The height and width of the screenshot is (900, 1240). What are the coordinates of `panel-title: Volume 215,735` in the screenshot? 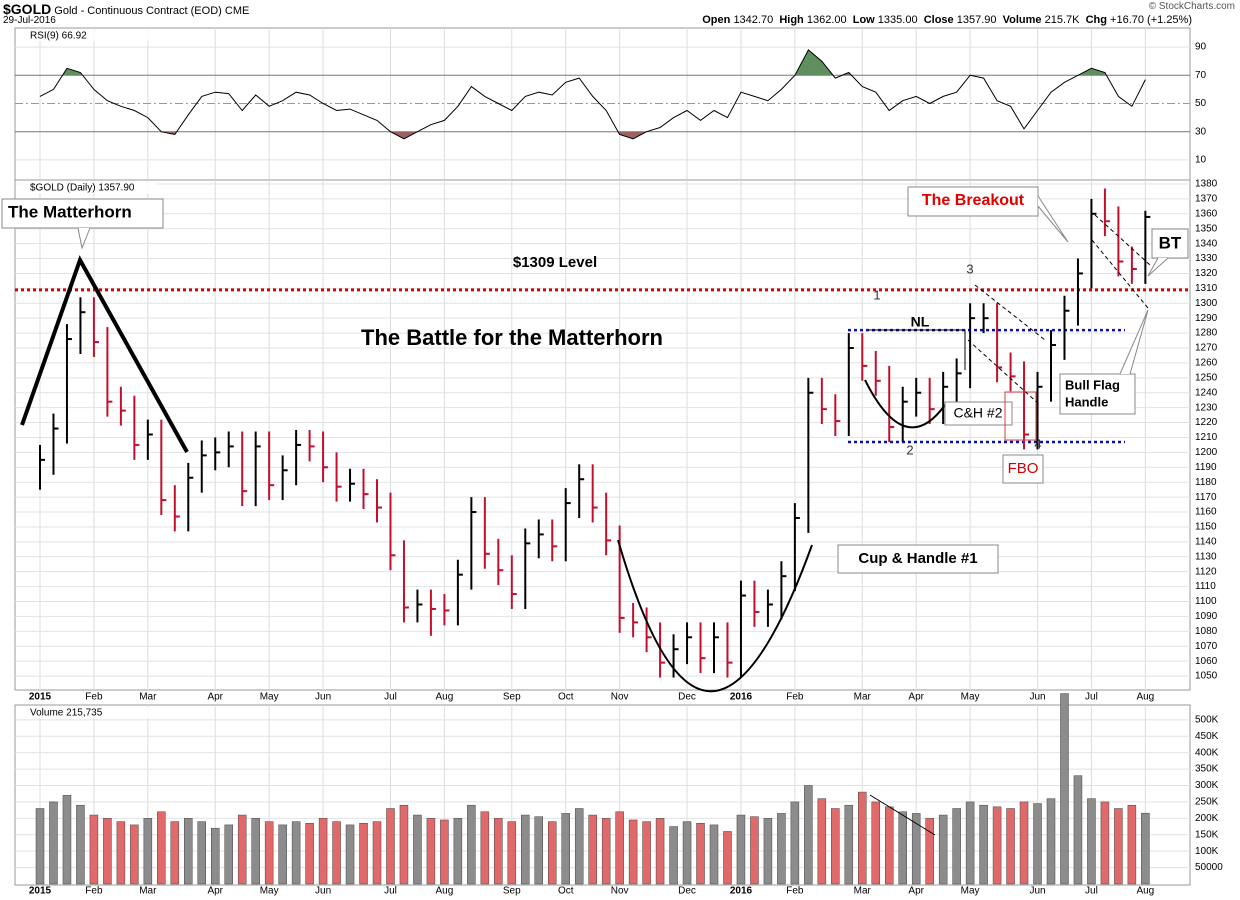 It's located at (66, 713).